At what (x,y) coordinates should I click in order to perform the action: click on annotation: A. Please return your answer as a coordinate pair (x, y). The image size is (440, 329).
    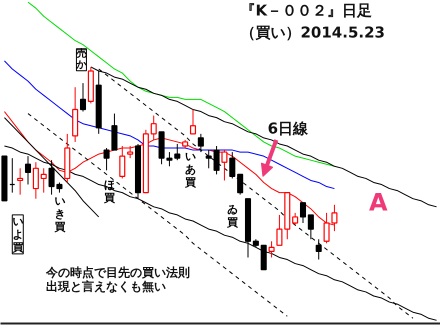
    Looking at the image, I should click on (378, 202).